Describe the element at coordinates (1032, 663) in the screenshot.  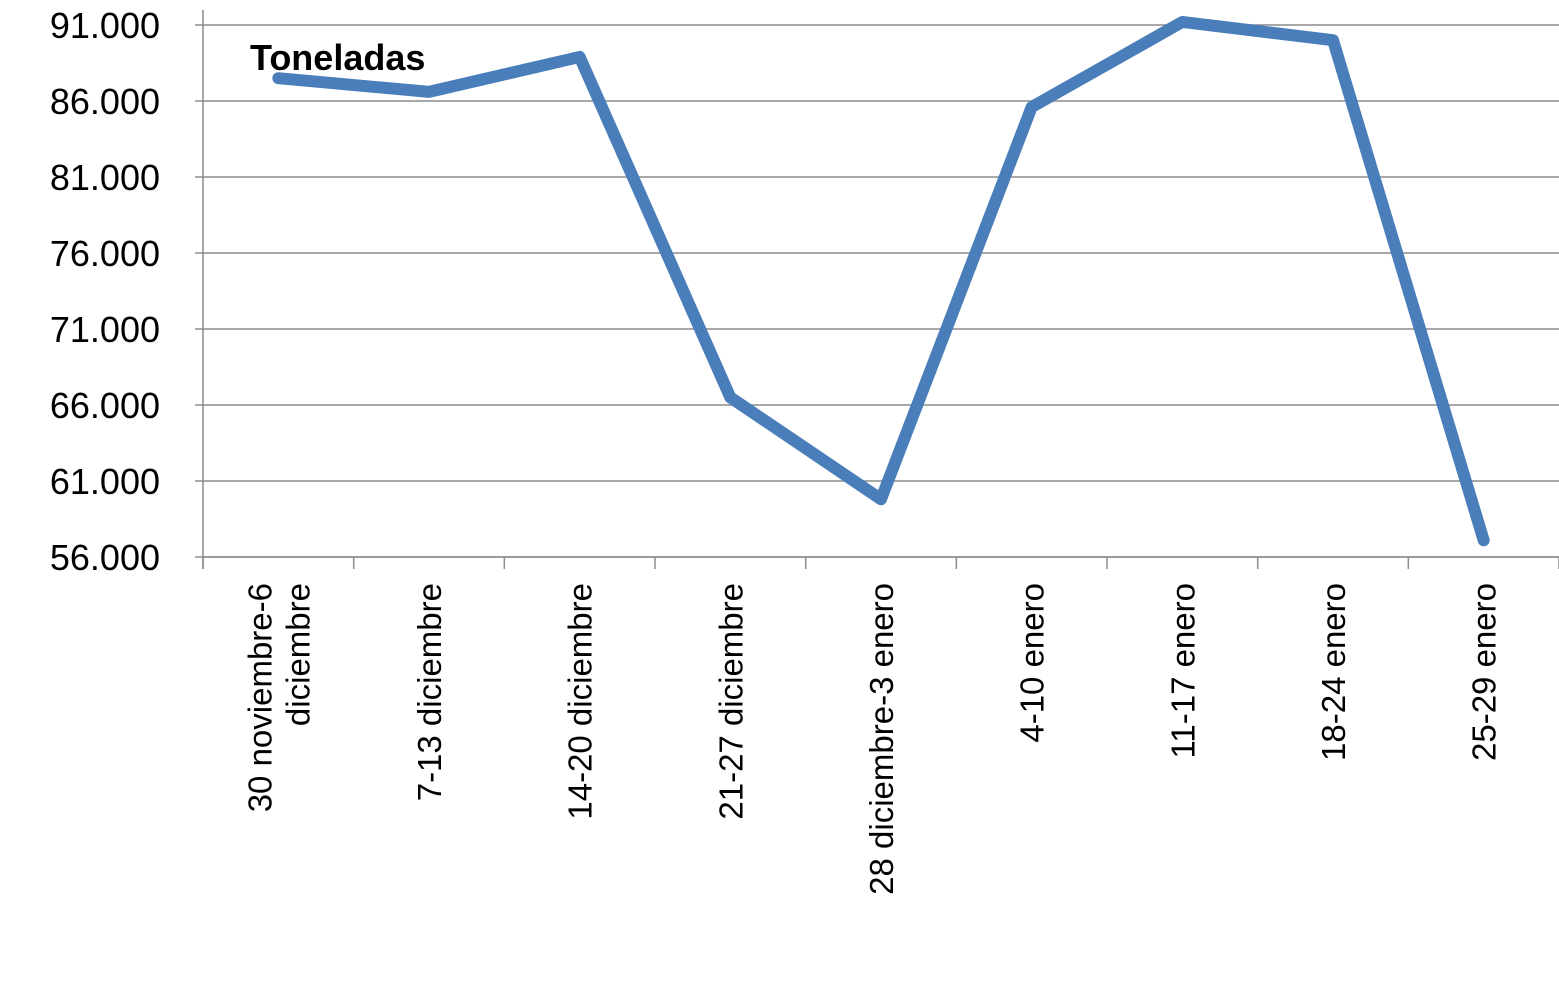
I see `x-tick-label: 4-10 enero` at that location.